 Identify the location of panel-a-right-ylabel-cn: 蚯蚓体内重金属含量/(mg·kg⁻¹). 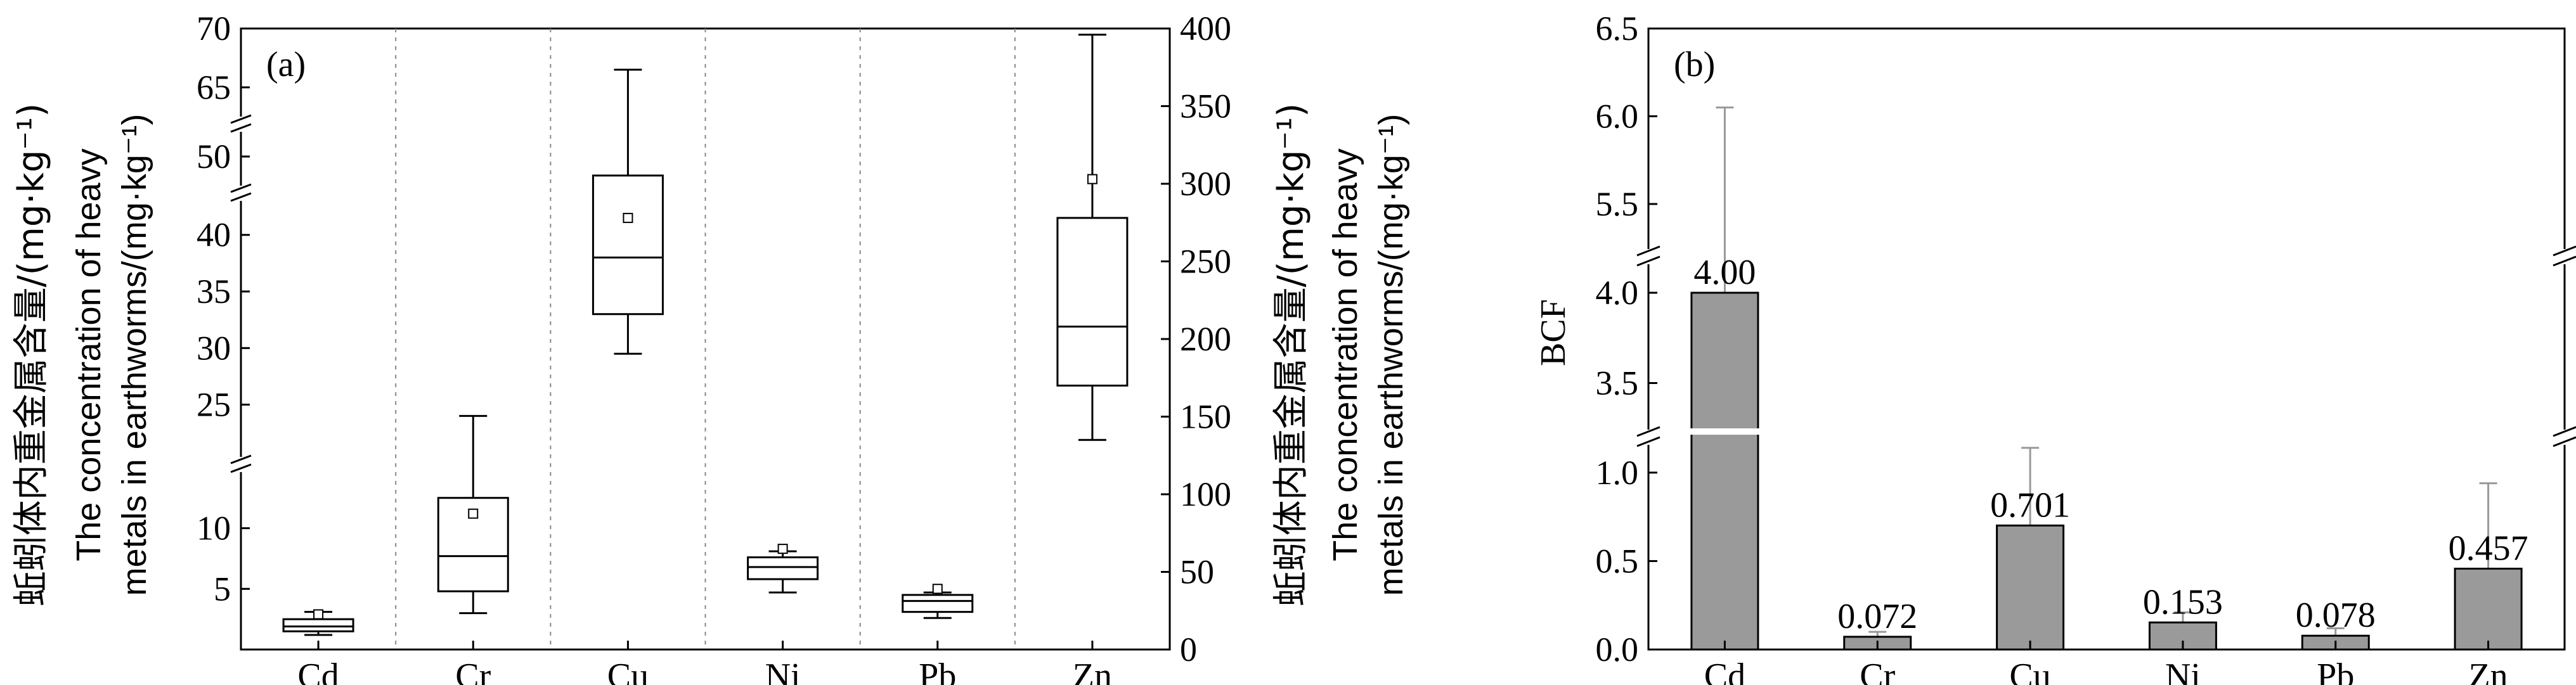
(1291, 354).